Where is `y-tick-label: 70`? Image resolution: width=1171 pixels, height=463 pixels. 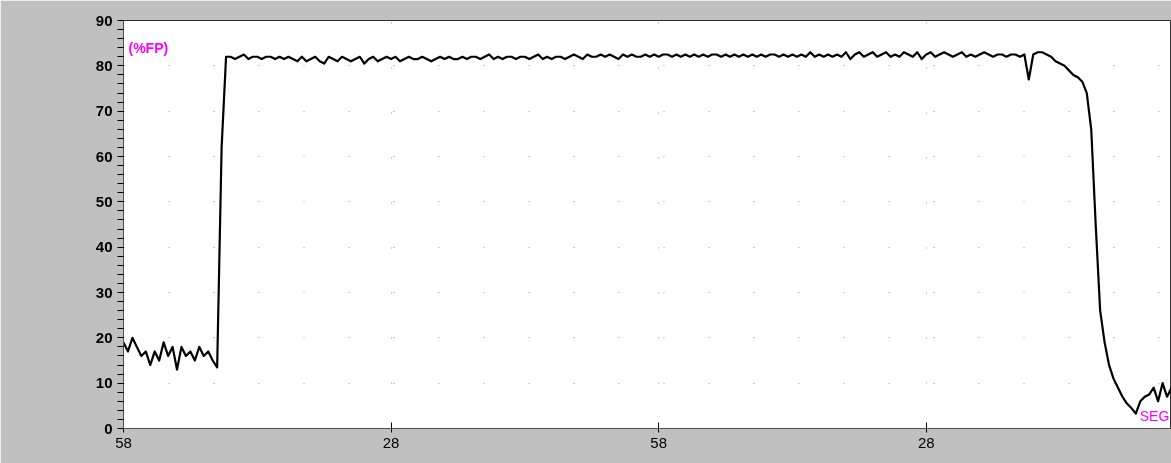
y-tick-label: 70 is located at coordinates (104, 111).